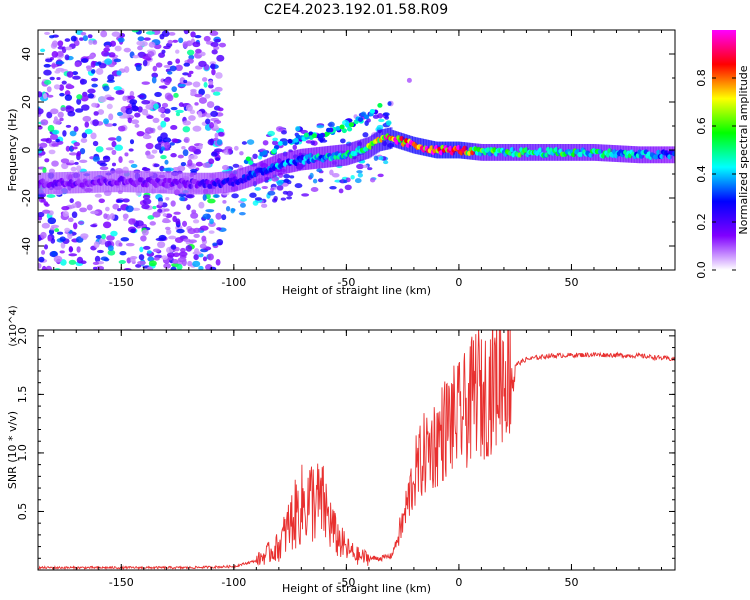 This screenshot has width=750, height=600. Describe the element at coordinates (26, 198) in the screenshot. I see `top-y-tick-label: -20` at that location.